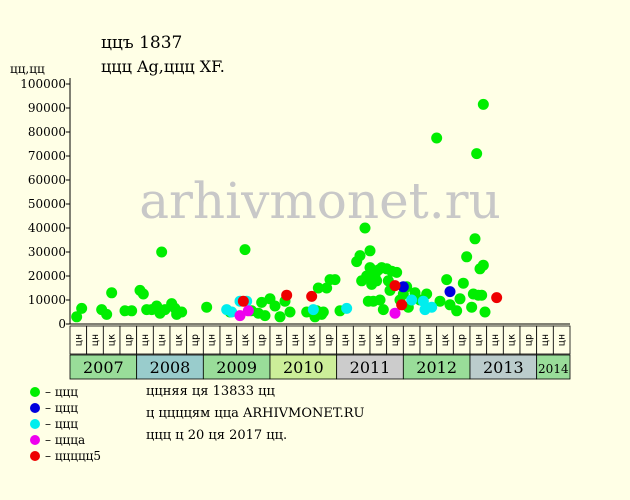 This screenshot has height=500, width=630. I want to click on y-axis-unit-label: цц,цц, so click(27, 69).